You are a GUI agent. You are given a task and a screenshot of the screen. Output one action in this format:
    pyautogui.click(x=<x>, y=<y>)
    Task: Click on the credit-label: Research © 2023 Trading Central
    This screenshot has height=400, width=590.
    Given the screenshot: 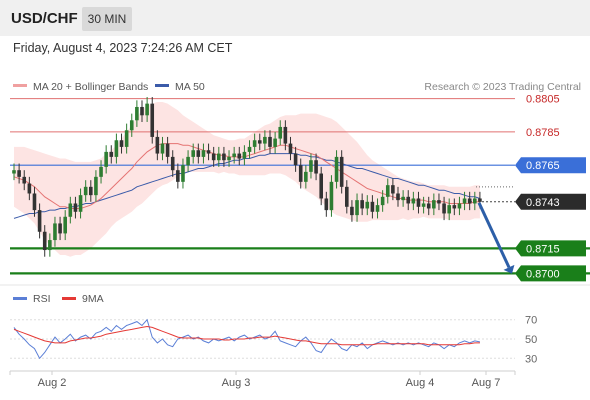 What is the action you would take?
    pyautogui.click(x=502, y=87)
    